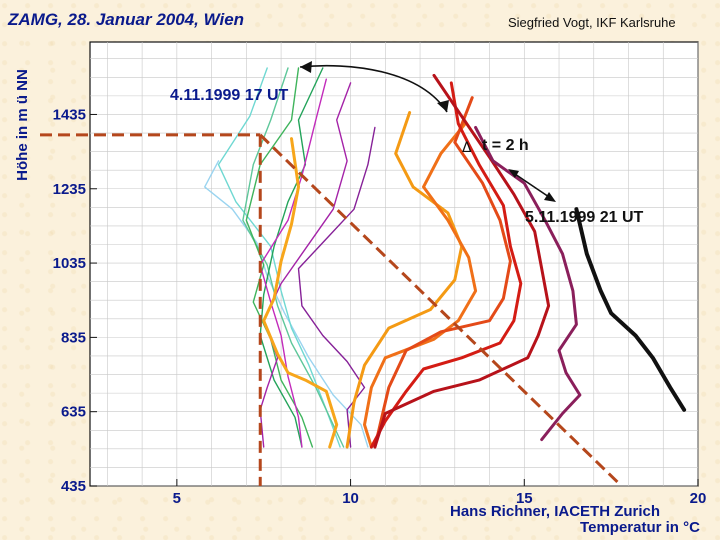 This screenshot has height=540, width=720. Describe the element at coordinates (73, 337) in the screenshot. I see `y-tick-label: 835` at that location.